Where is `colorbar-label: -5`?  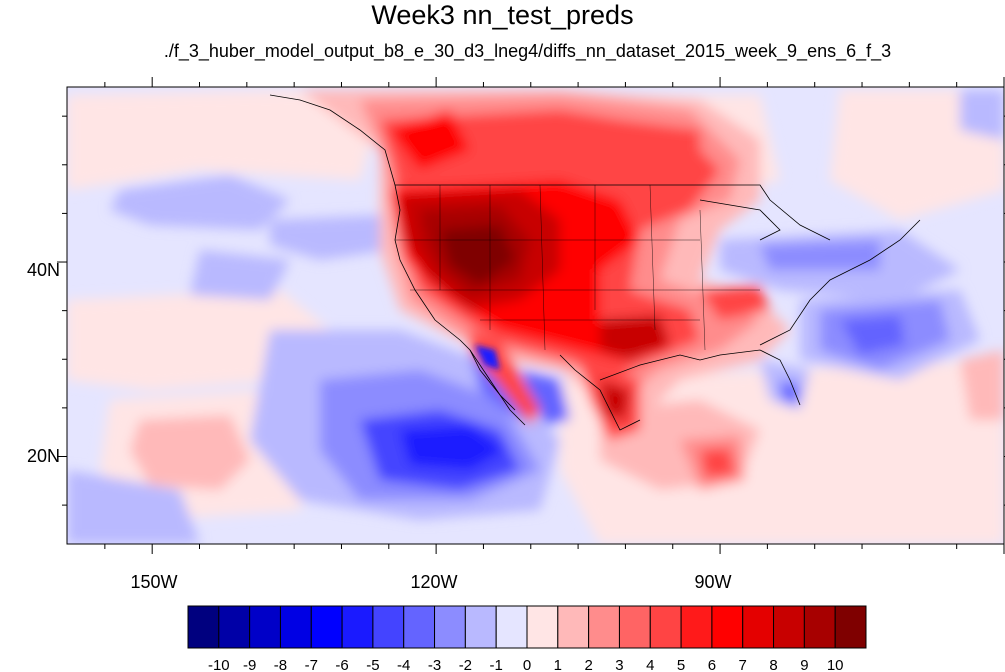
colorbar-label: -5 is located at coordinates (372, 664).